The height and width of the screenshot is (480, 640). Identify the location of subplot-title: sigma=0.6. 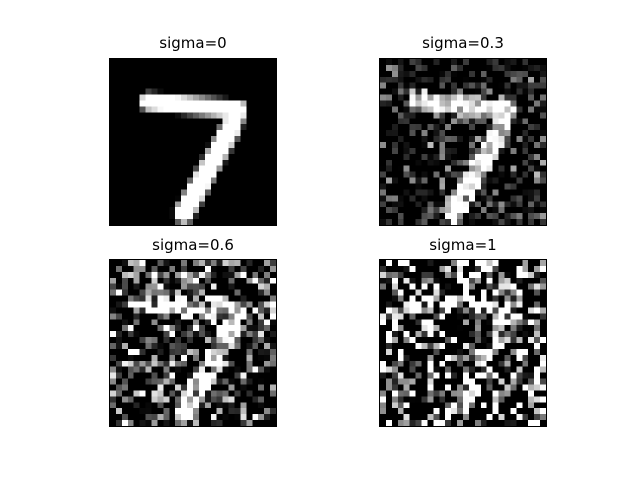
(193, 245).